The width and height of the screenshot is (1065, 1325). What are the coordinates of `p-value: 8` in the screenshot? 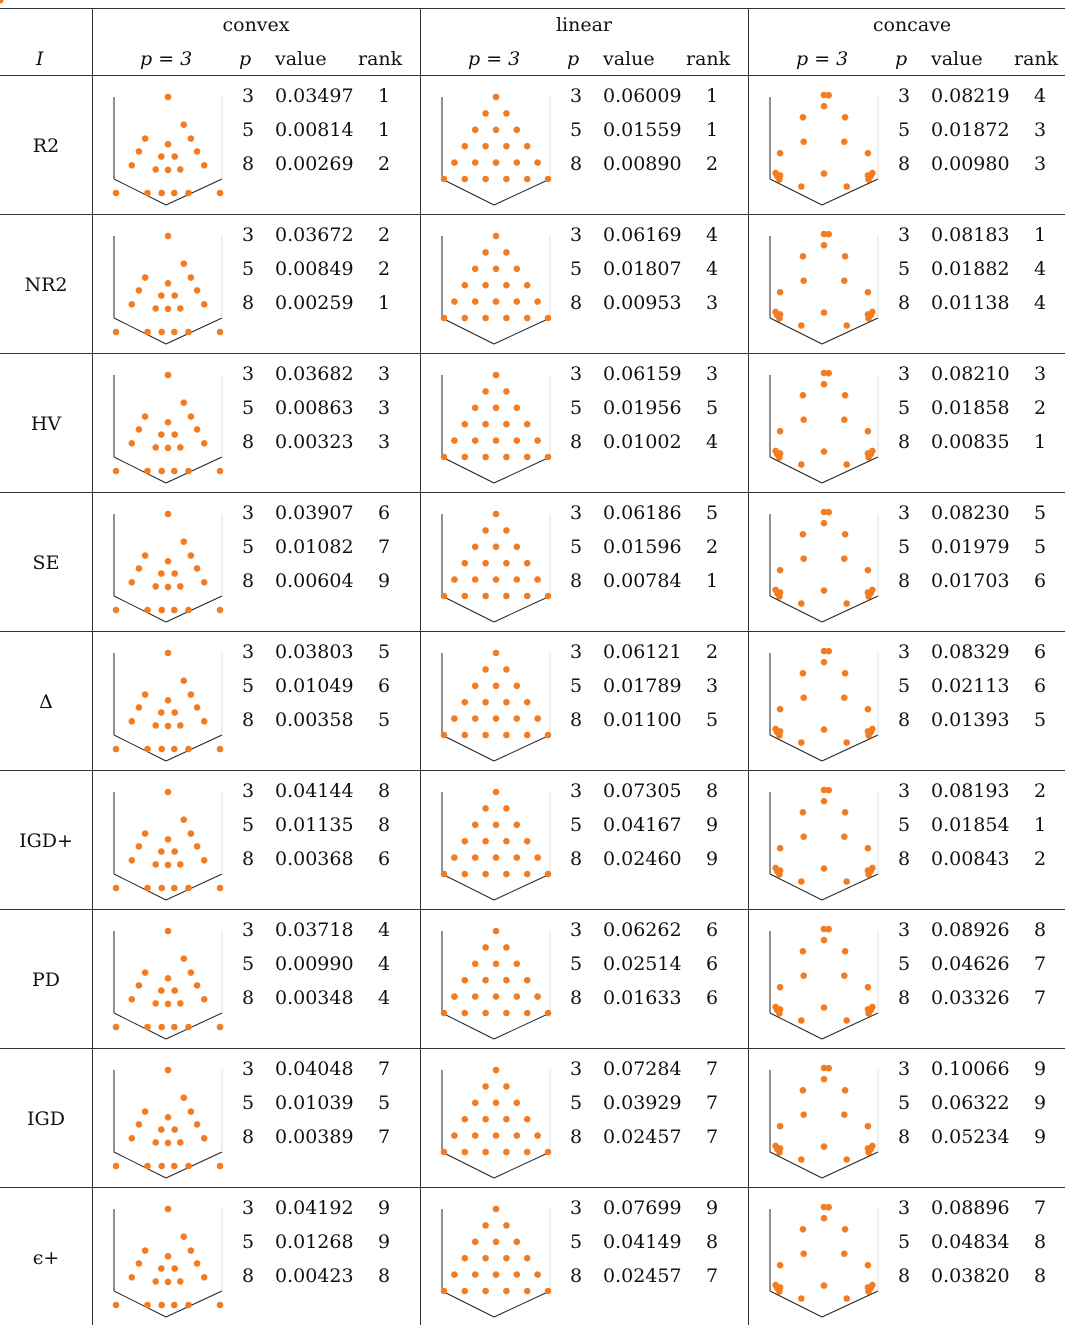 It's located at (576, 581).